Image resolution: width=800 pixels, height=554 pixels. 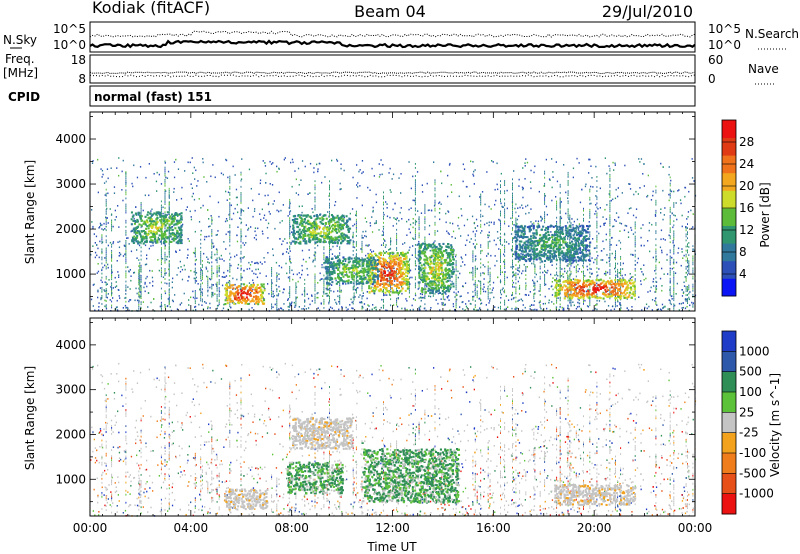 I want to click on velocity-colorbar-tick: 100, so click(x=750, y=392).